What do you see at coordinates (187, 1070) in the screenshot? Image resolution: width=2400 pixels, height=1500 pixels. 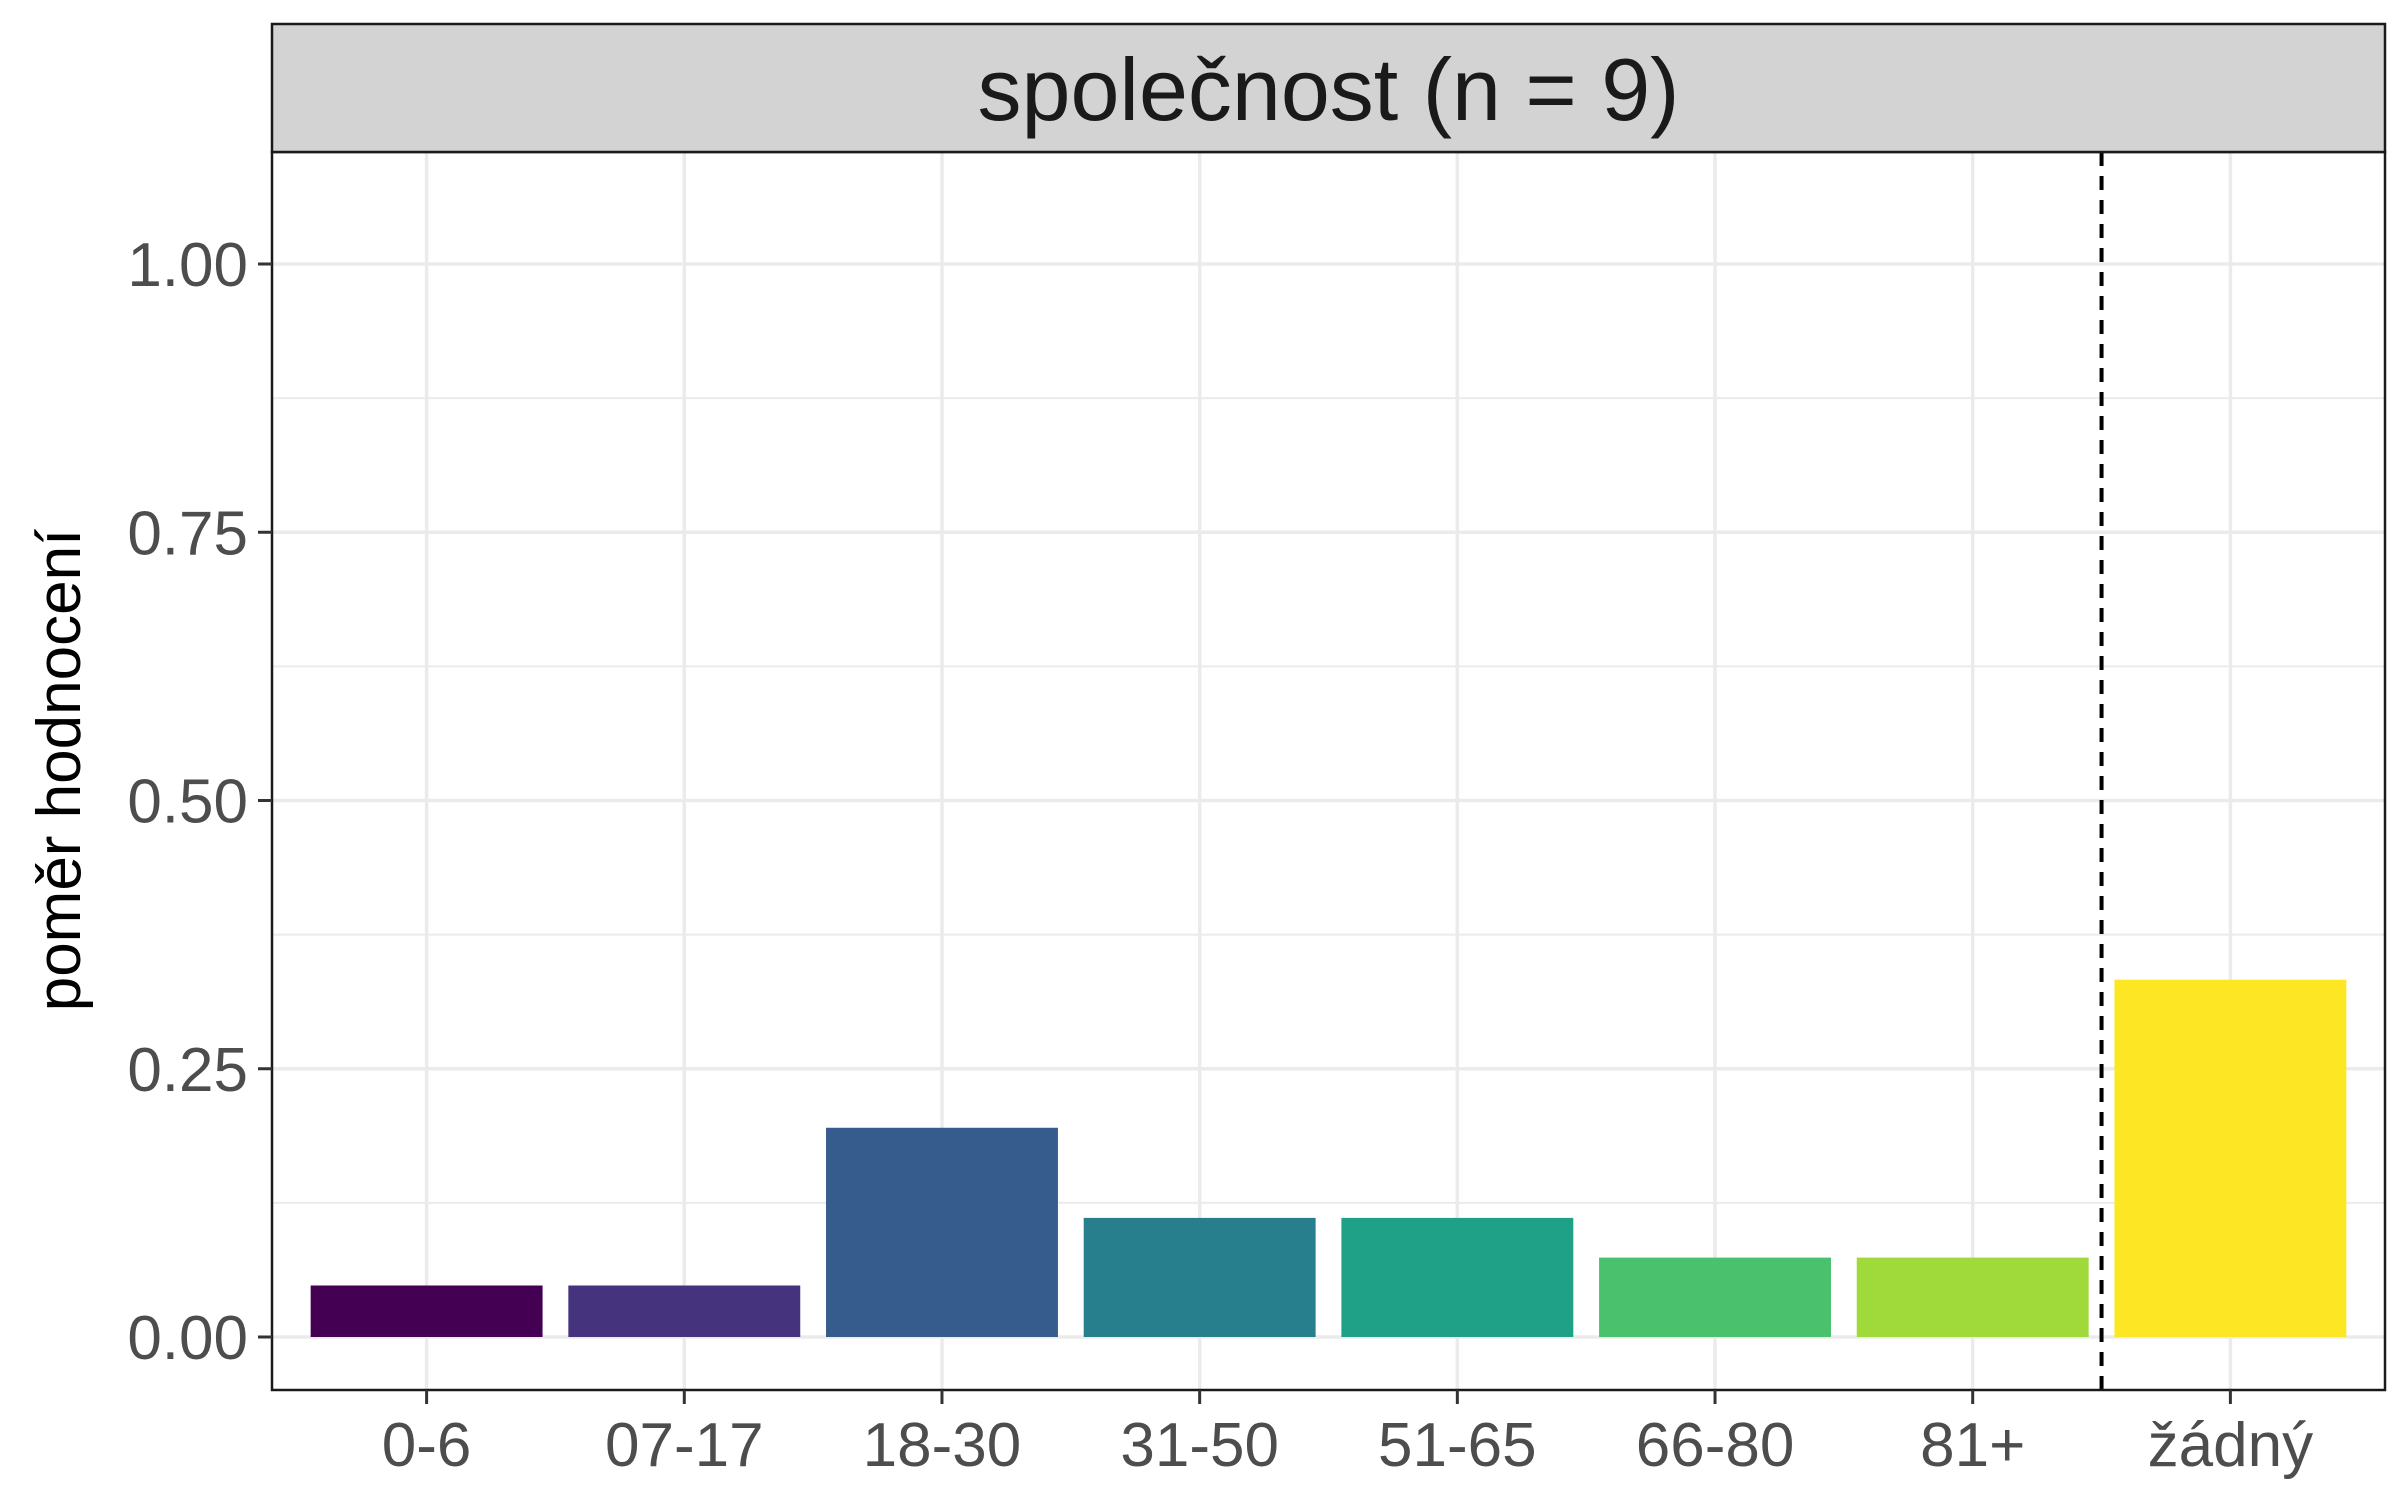 I see `y-tick-label: 0.25` at bounding box center [187, 1070].